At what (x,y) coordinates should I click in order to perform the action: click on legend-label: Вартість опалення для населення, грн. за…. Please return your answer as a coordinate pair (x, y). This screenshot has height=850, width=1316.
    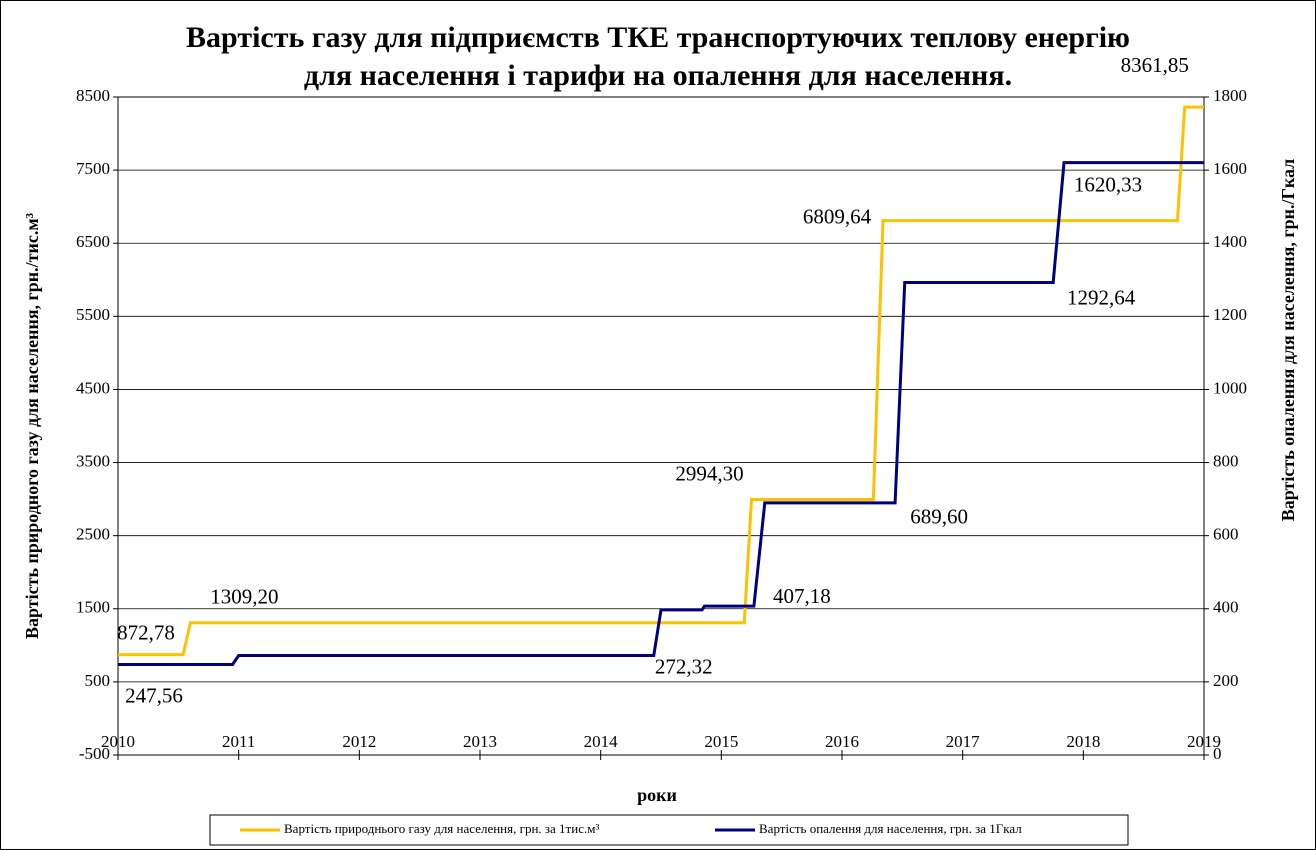
    Looking at the image, I should click on (890, 828).